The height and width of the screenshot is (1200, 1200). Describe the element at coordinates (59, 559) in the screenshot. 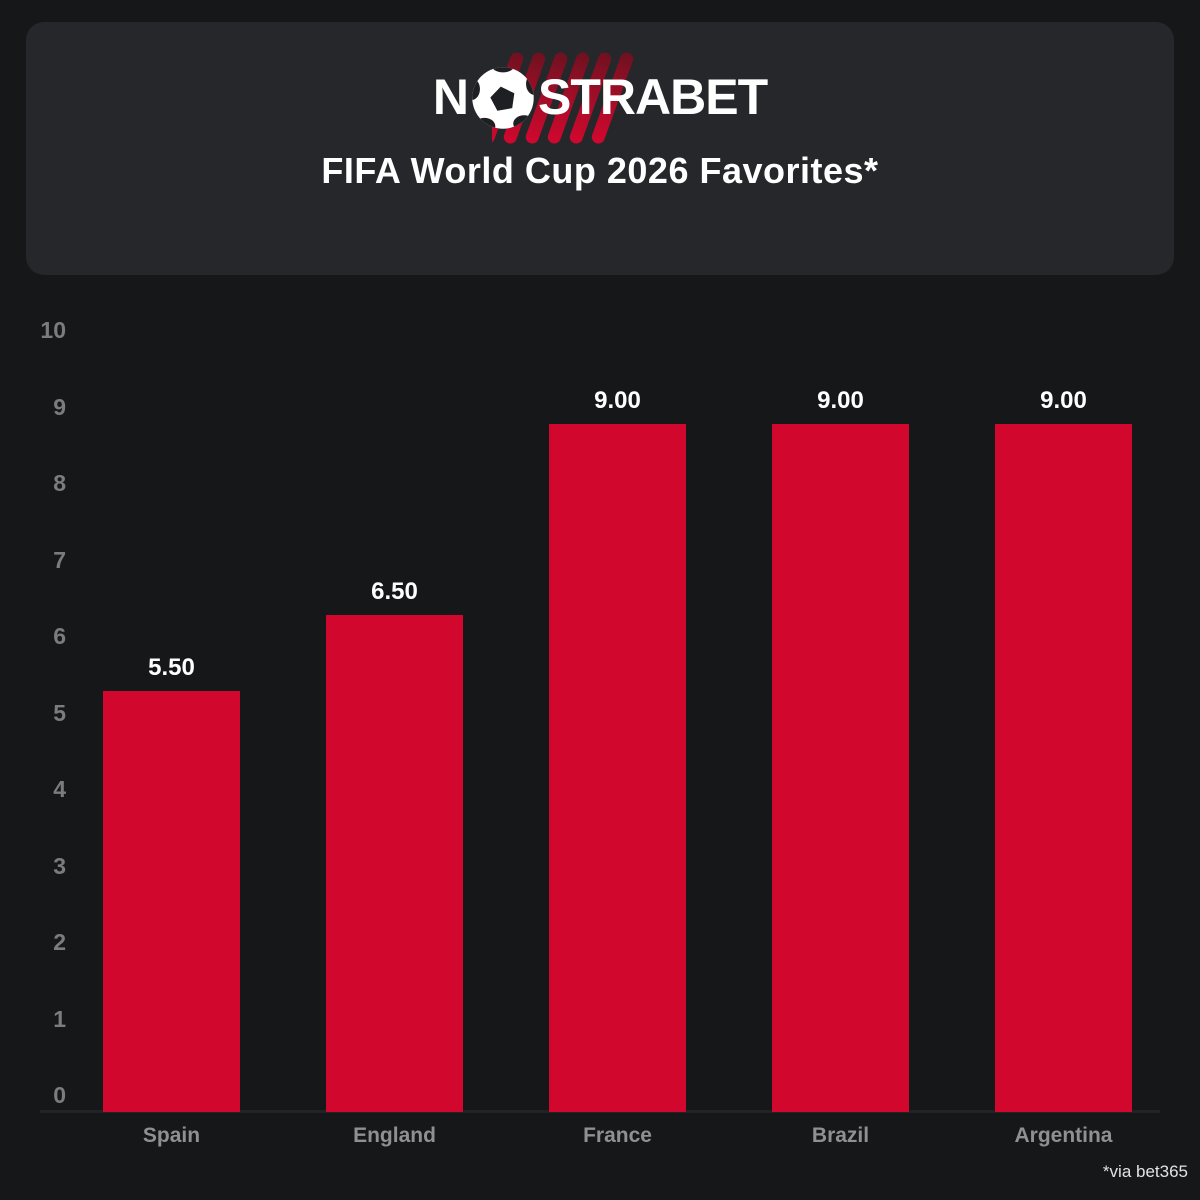

I see `y-axis-tick-7: 7` at that location.